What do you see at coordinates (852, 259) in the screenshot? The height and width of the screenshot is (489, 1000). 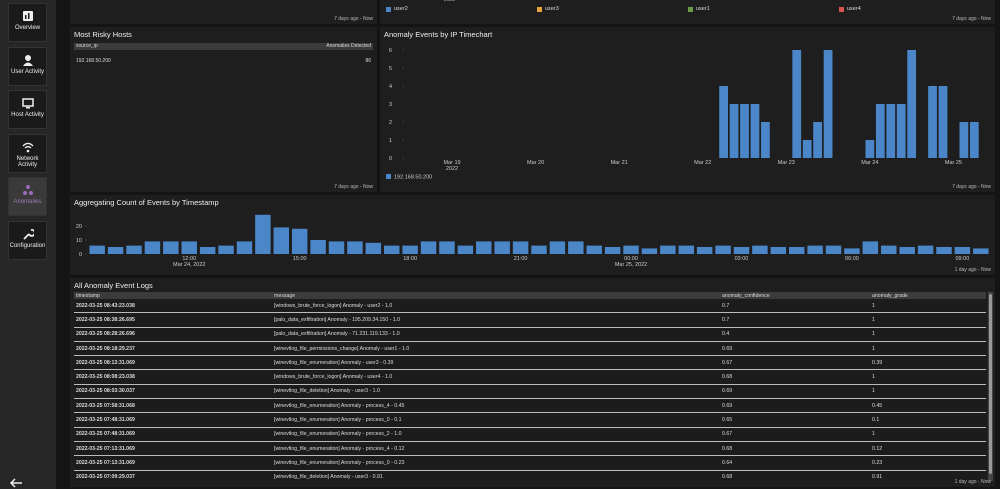 I see `x-tick-label: 06:00` at bounding box center [852, 259].